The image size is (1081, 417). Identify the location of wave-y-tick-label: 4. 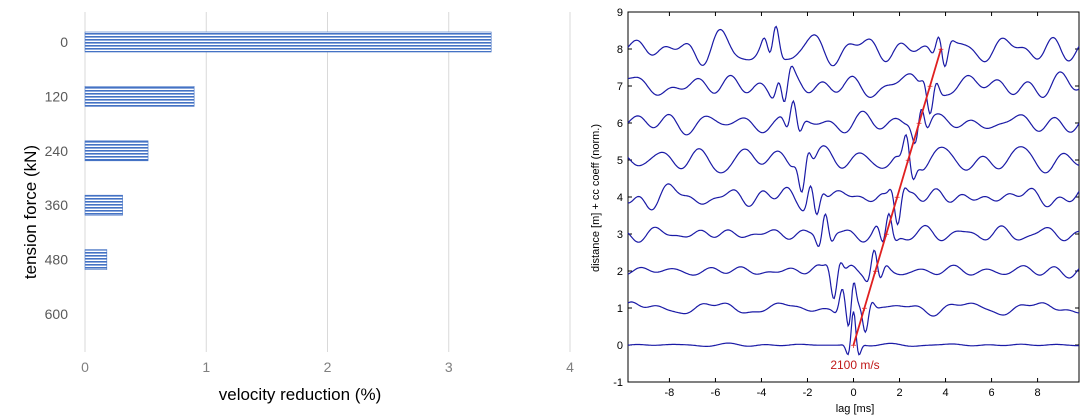
(620, 198).